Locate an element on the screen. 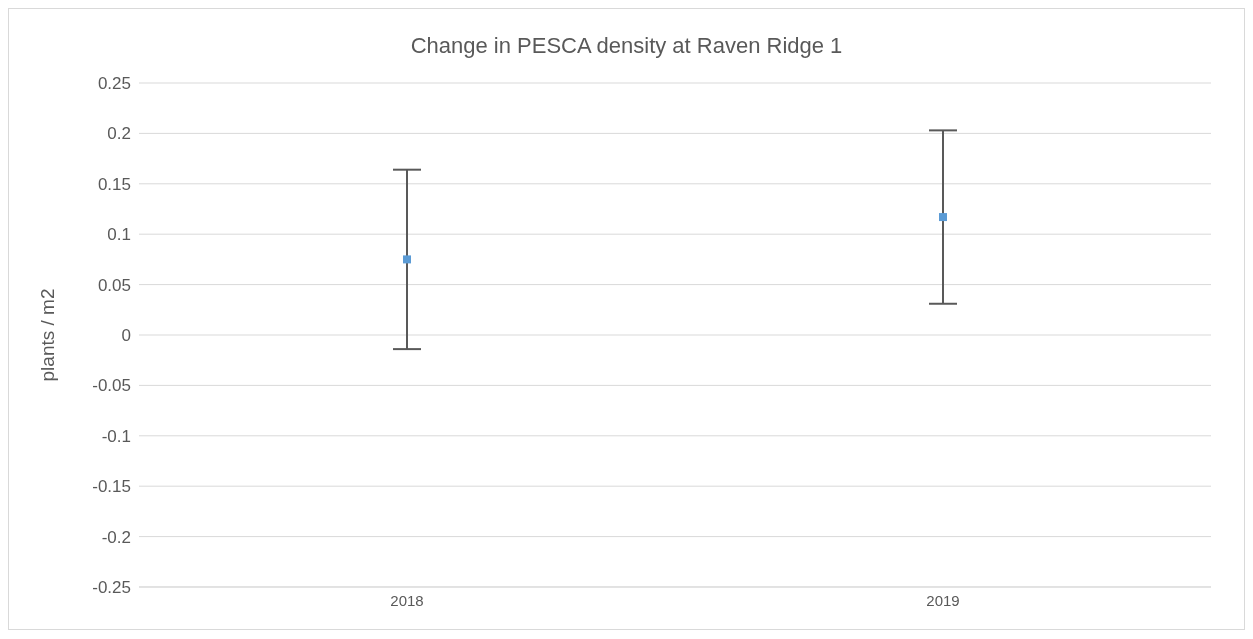 This screenshot has height=639, width=1253. y-tick-label: -0.25 is located at coordinates (111, 588).